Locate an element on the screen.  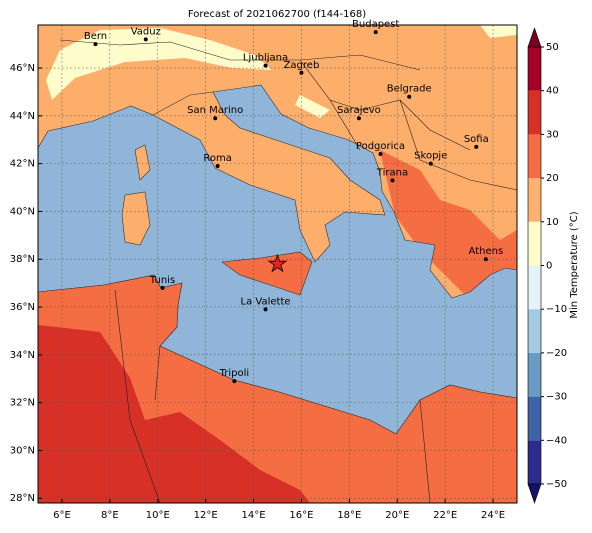
cool-area is located at coordinates (281, 71).